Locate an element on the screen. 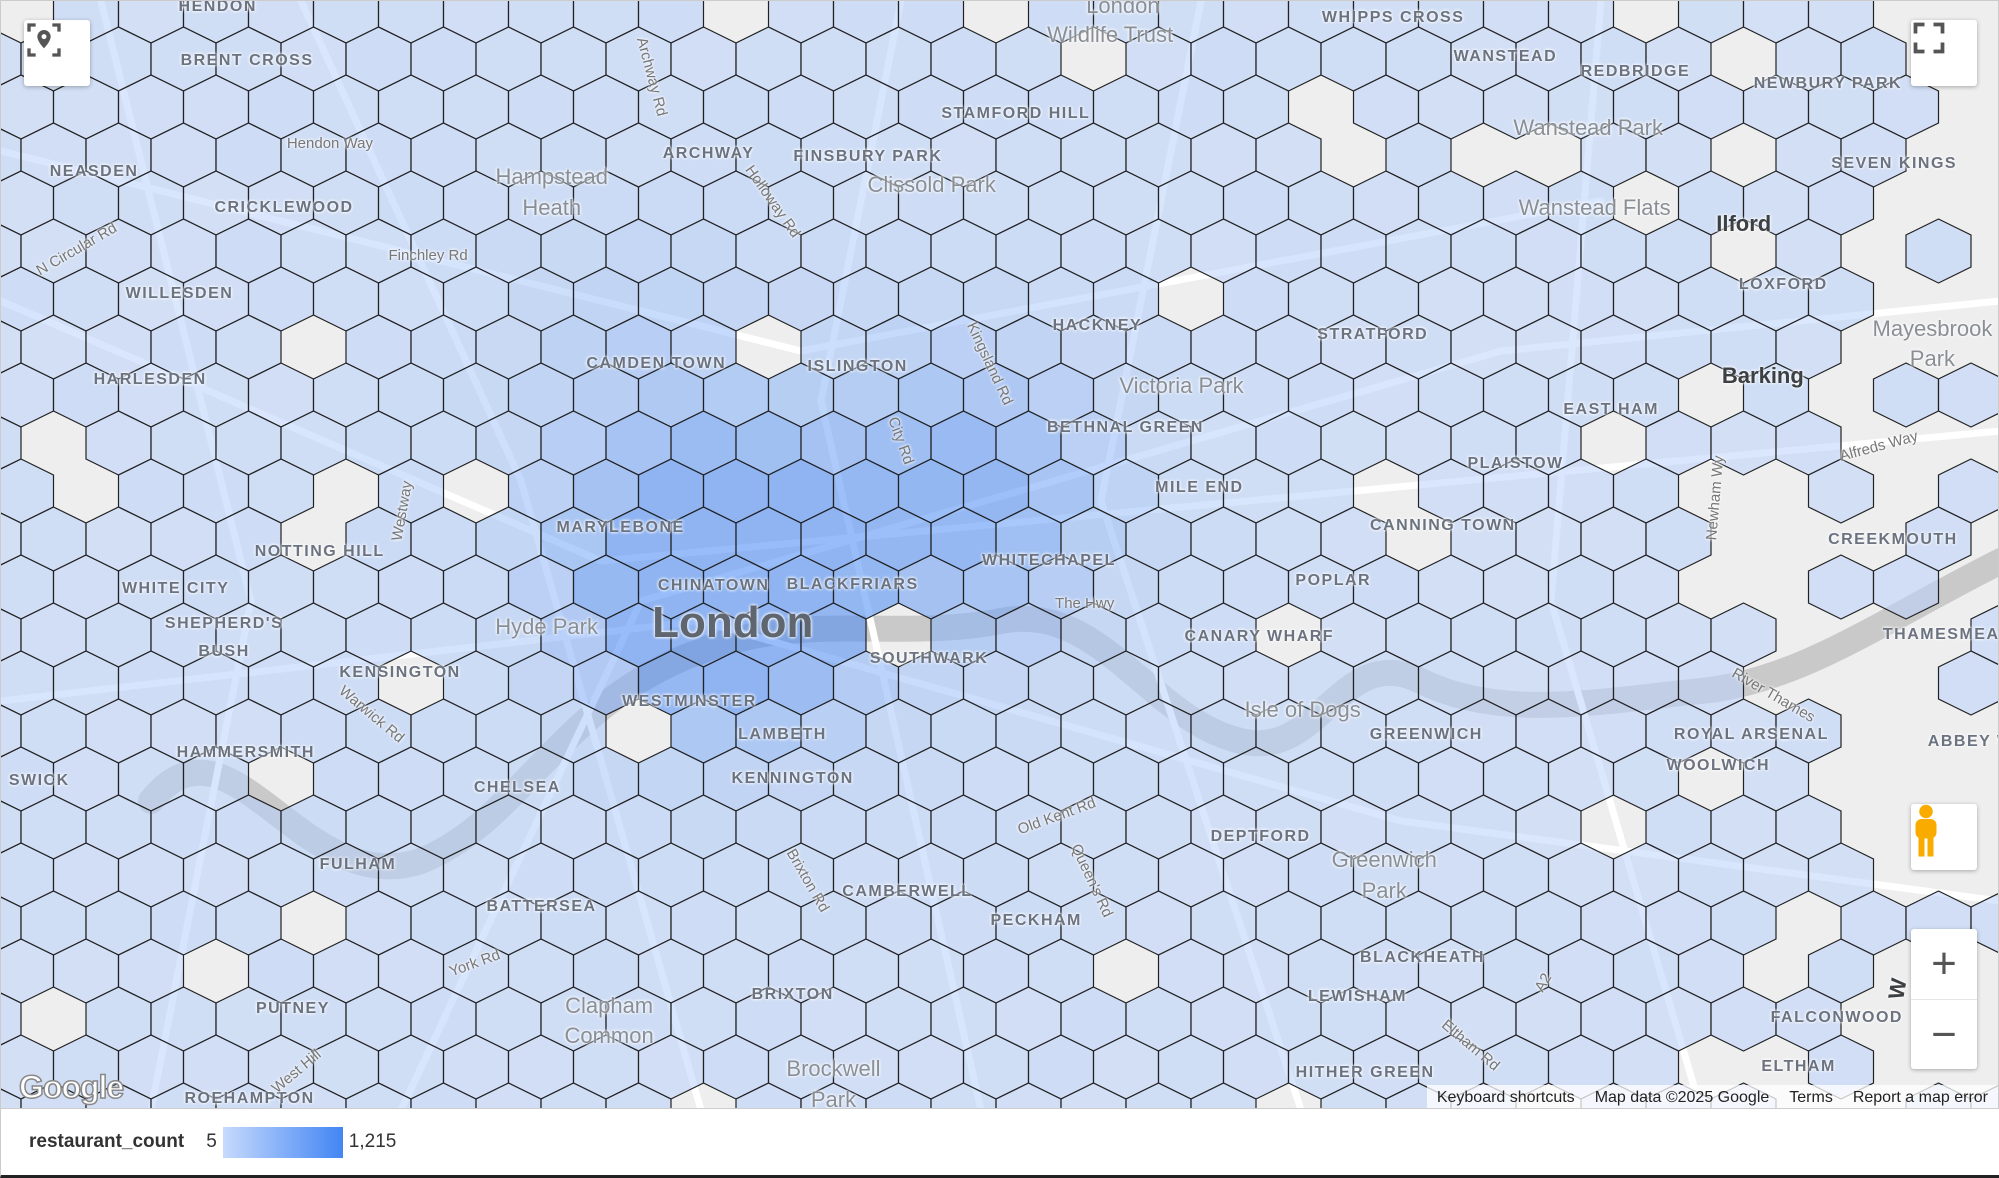 The width and height of the screenshot is (1999, 1178). my-location-icon is located at coordinates (44, 40).